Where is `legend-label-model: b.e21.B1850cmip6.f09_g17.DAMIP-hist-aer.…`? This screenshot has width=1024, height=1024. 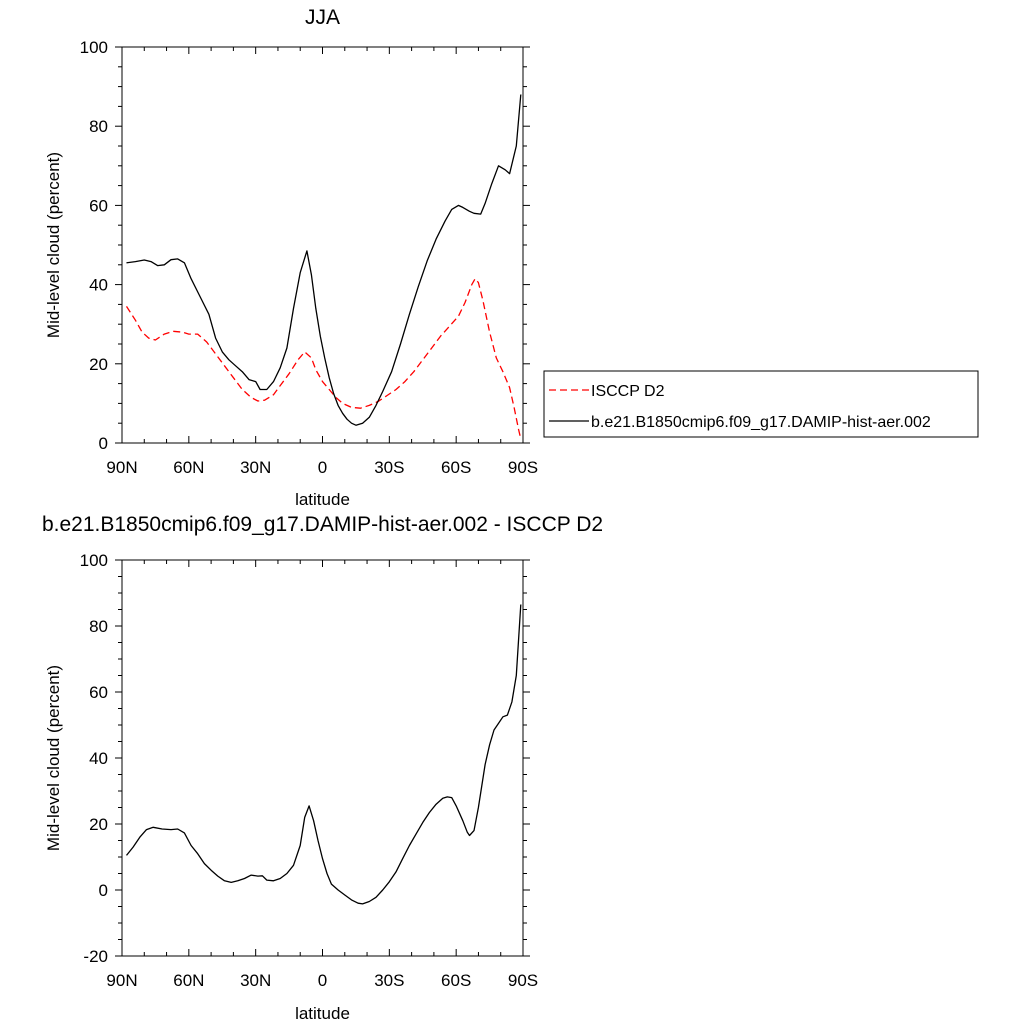
legend-label-model: b.e21.B1850cmip6.f09_g17.DAMIP-hist-aer.… is located at coordinates (761, 422).